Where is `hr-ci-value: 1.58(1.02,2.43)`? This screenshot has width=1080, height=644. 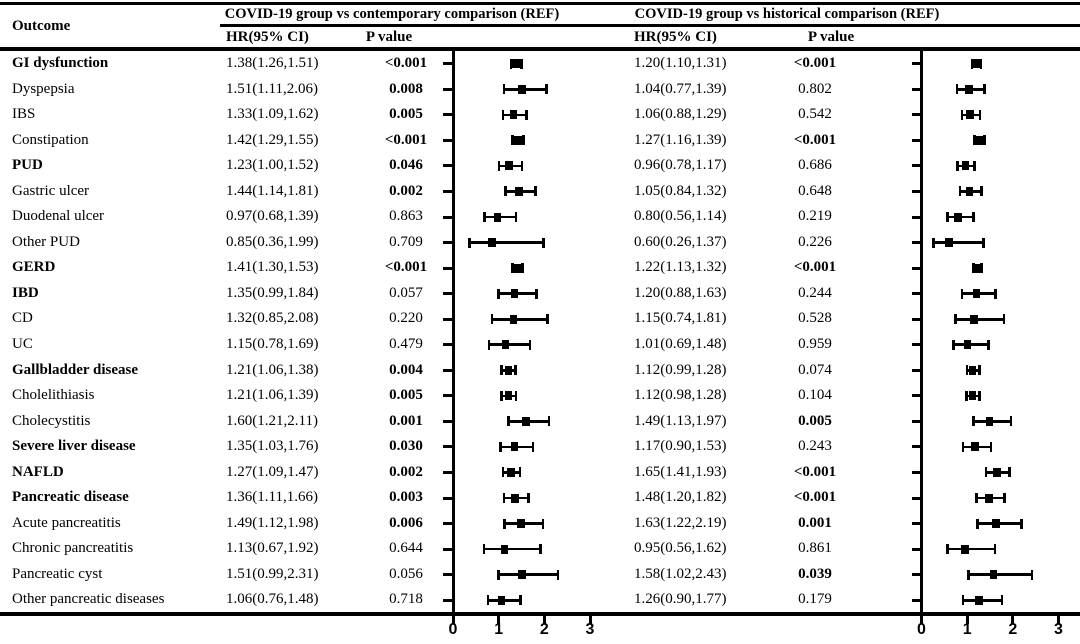 hr-ci-value: 1.58(1.02,2.43) is located at coordinates (680, 573).